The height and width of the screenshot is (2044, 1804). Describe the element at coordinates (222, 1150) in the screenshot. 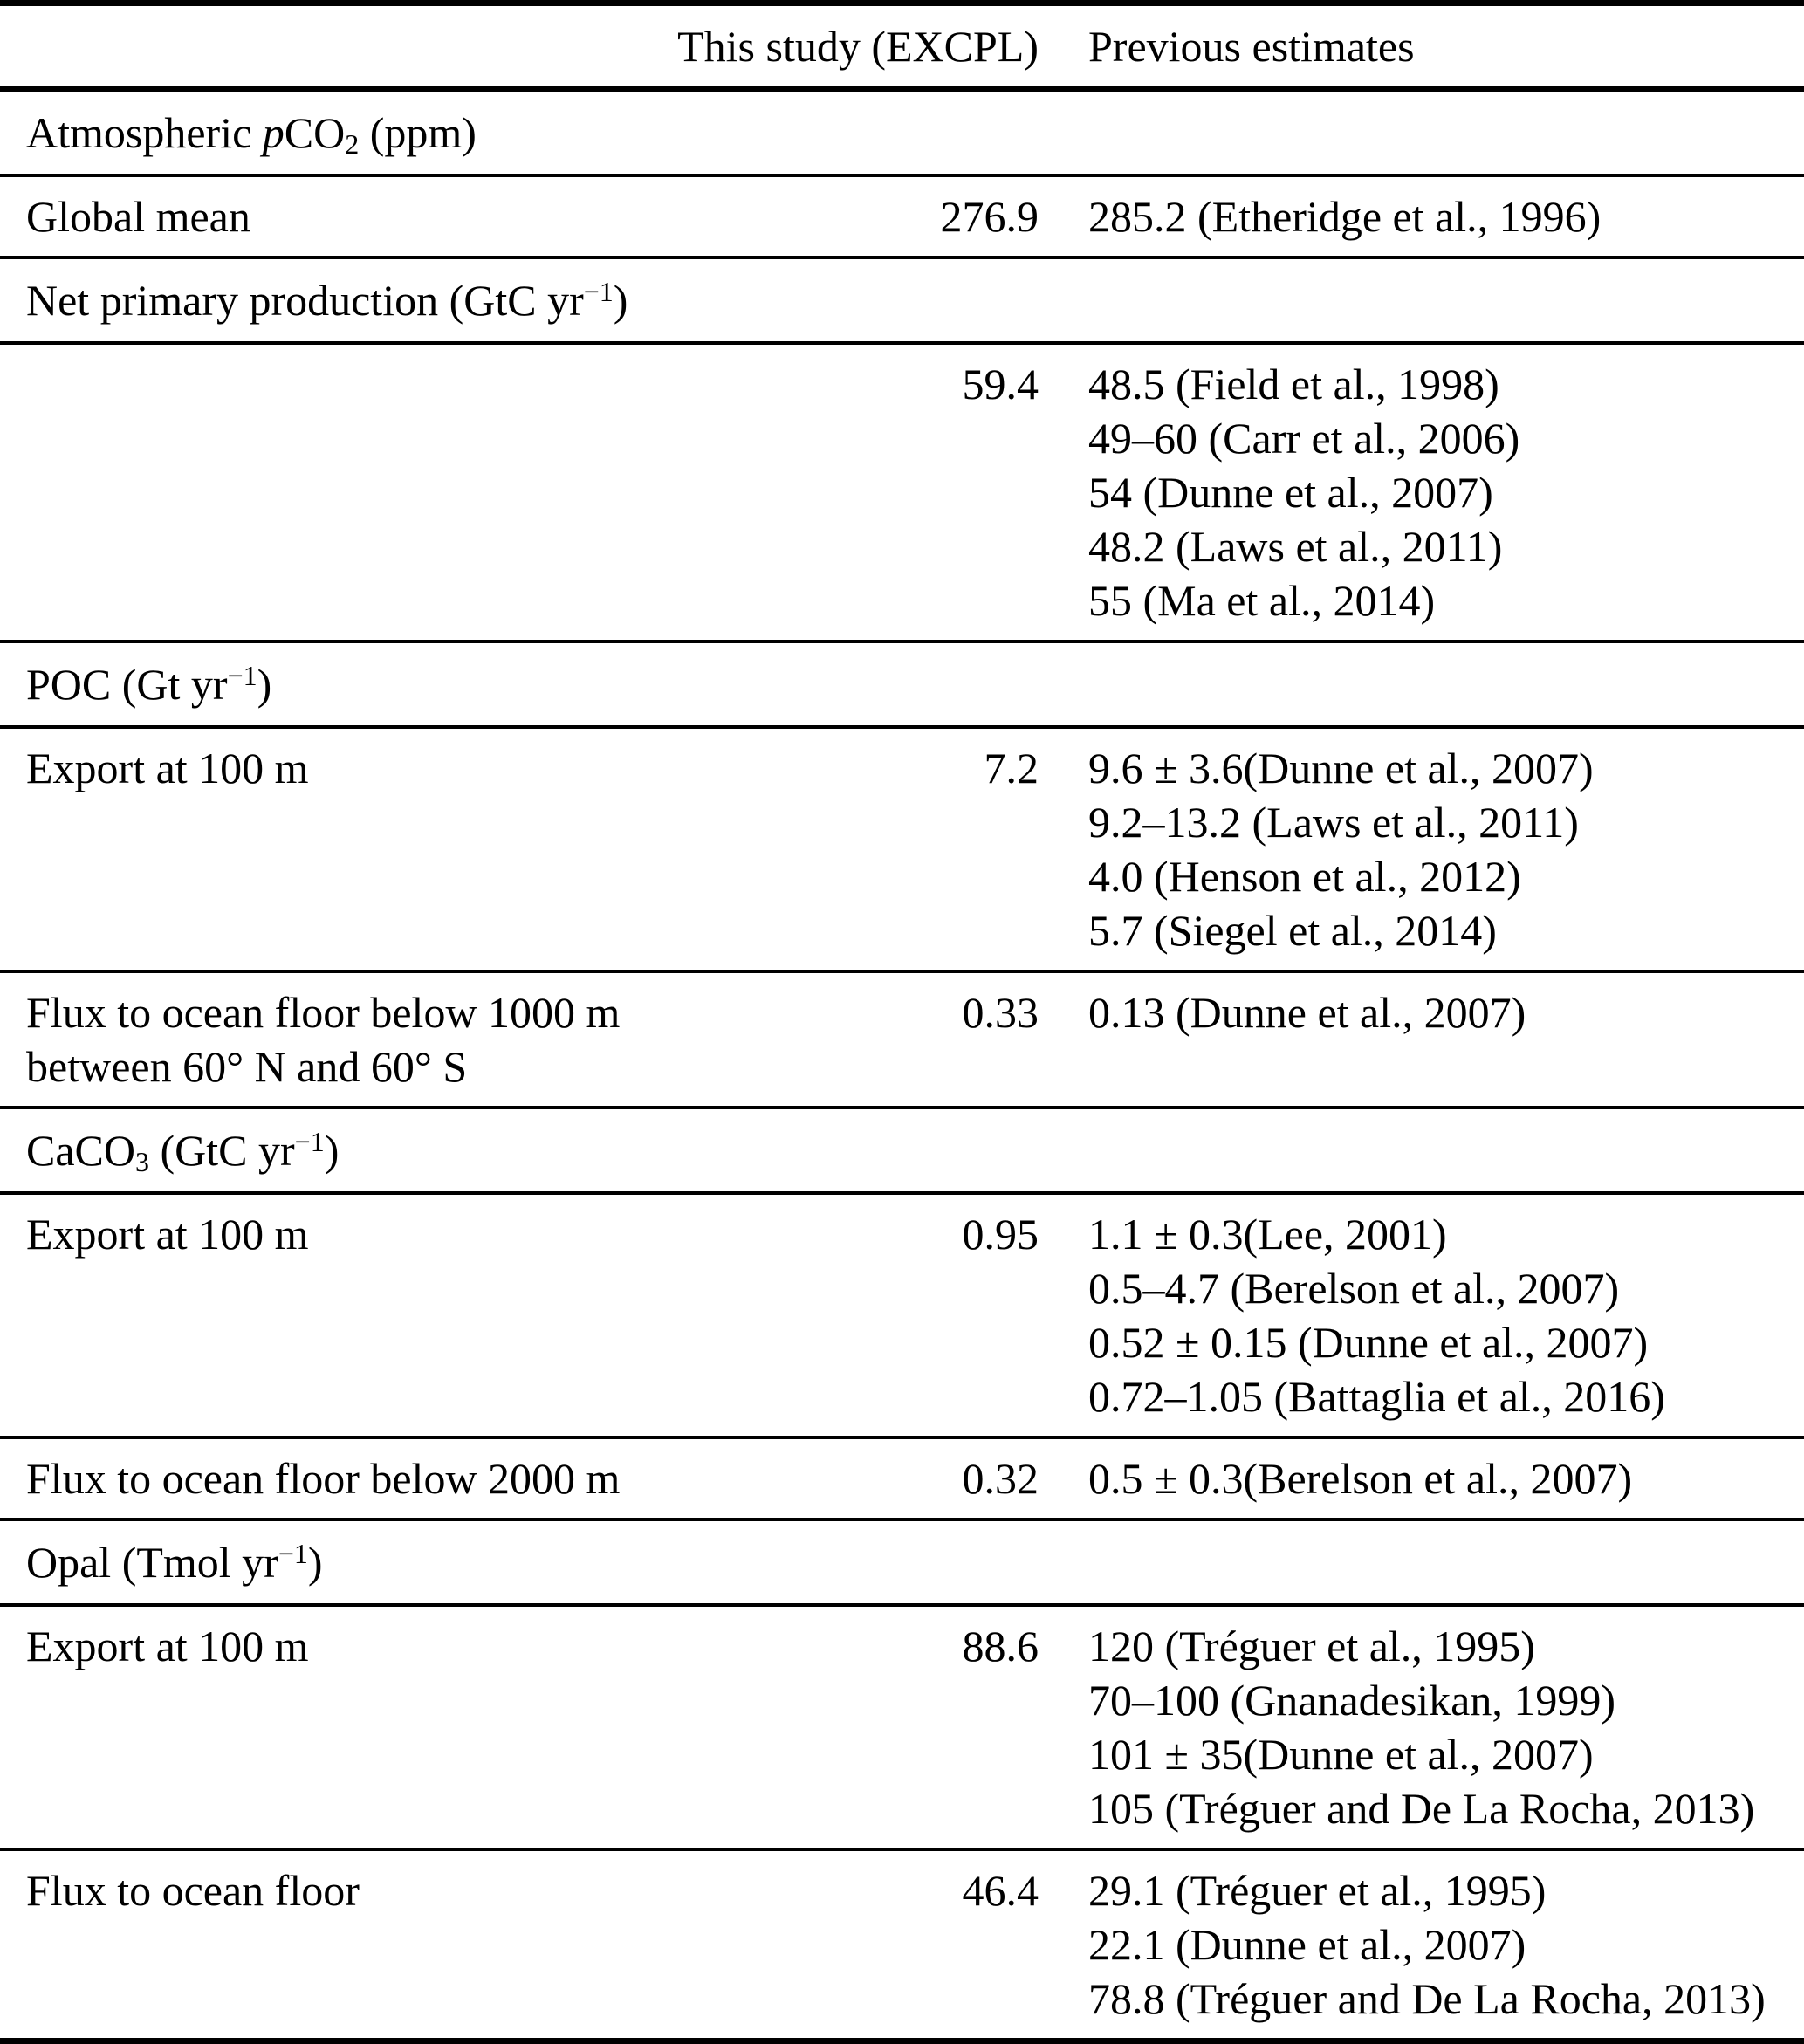

I see `text-segment: (GtC yr` at that location.